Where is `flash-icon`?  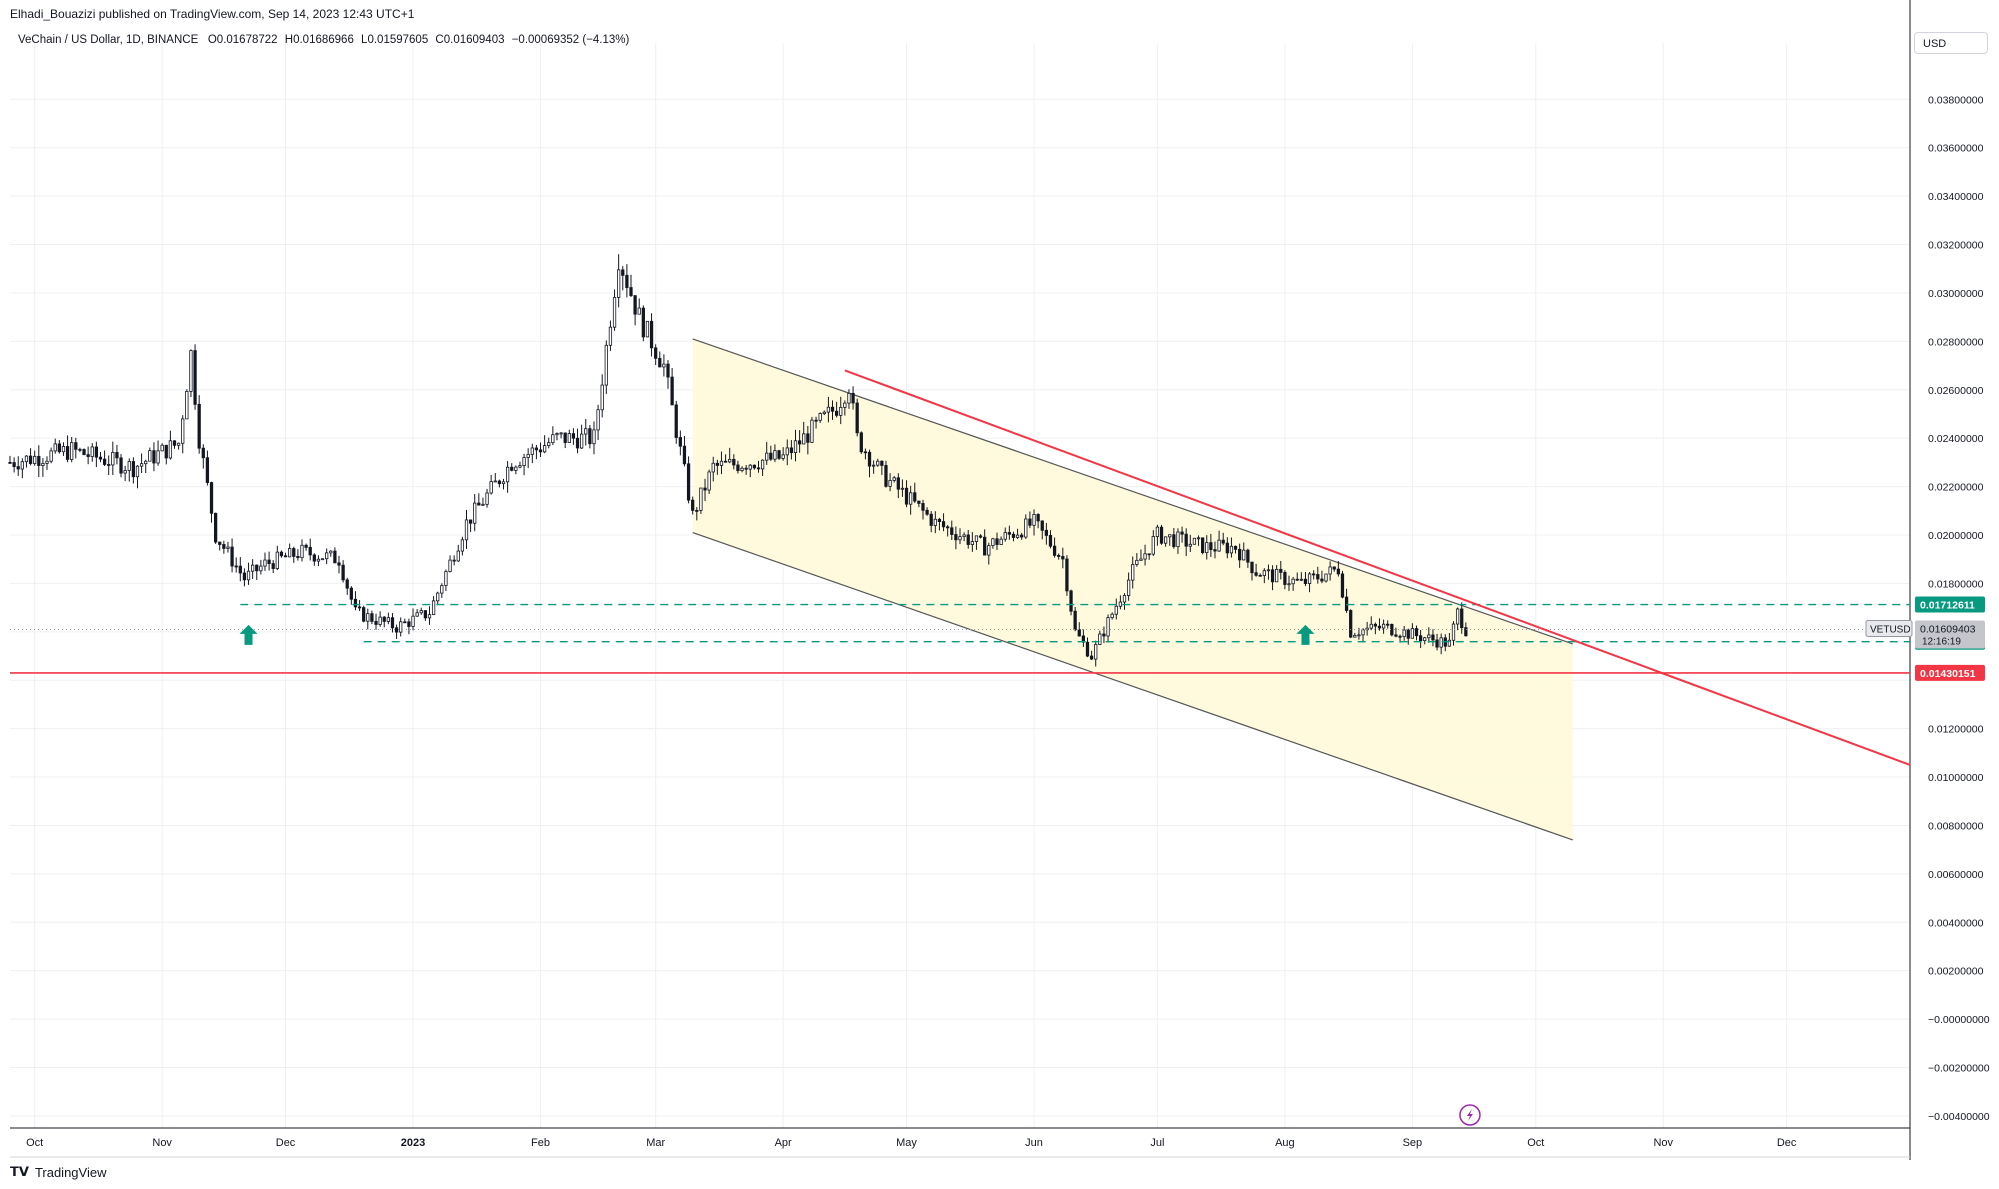 flash-icon is located at coordinates (1470, 1115).